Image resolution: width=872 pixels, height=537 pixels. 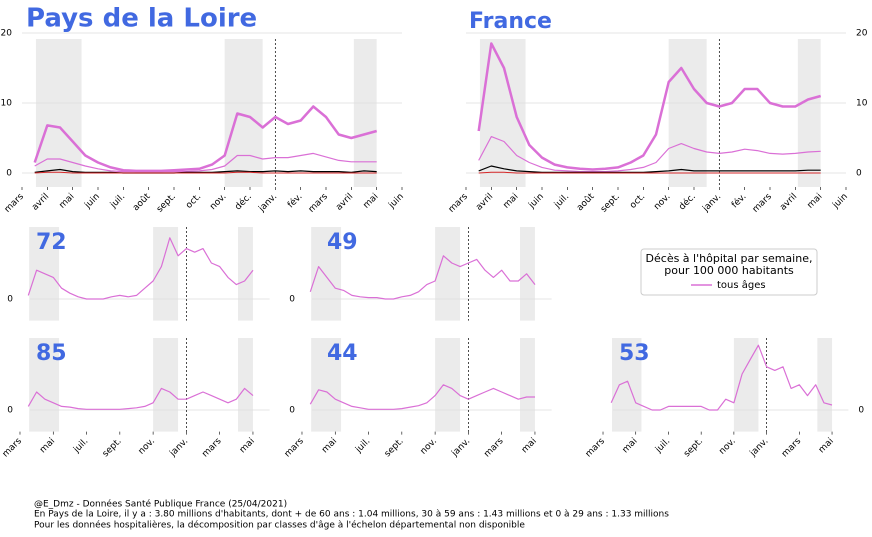 What do you see at coordinates (510, 21) in the screenshot?
I see `chart-title: France` at bounding box center [510, 21].